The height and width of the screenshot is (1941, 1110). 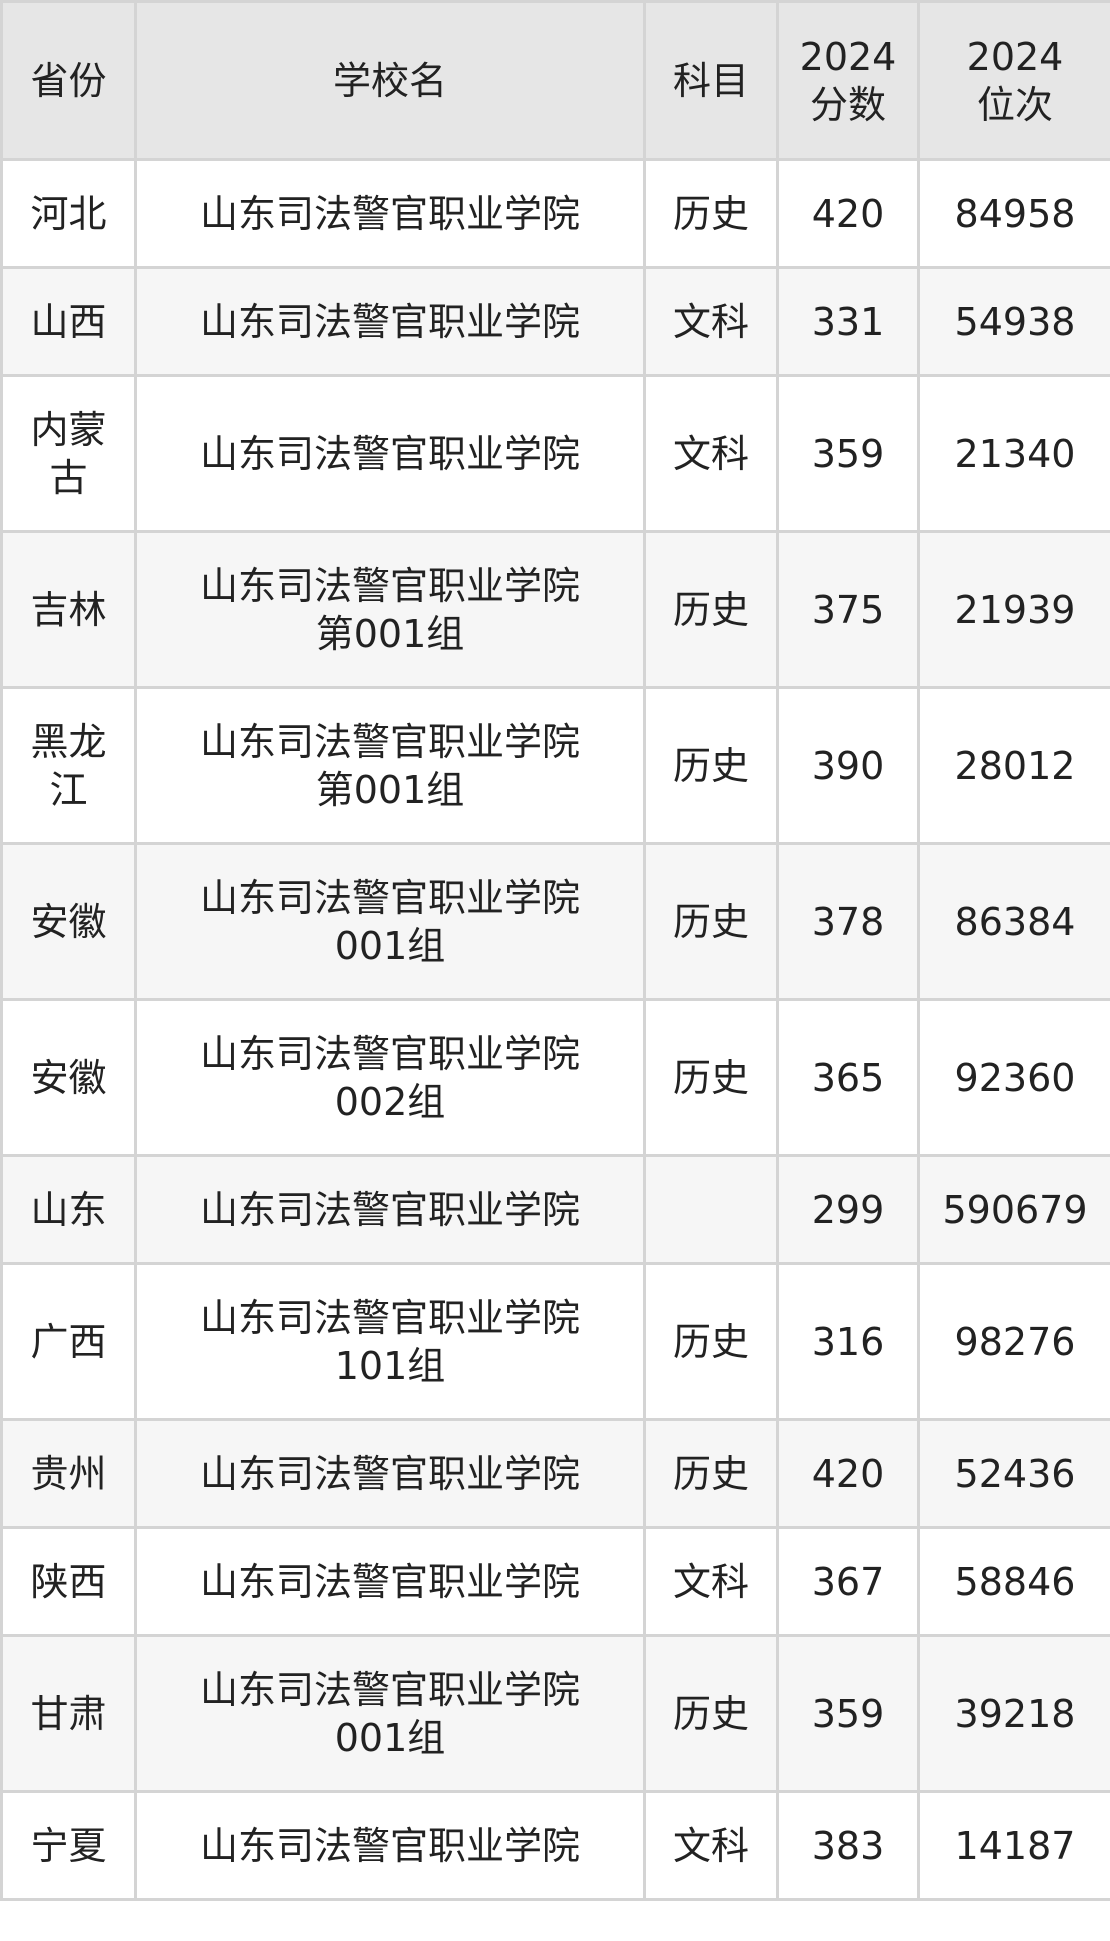 What do you see at coordinates (68, 1581) in the screenshot?
I see `cell-province: 陕西` at bounding box center [68, 1581].